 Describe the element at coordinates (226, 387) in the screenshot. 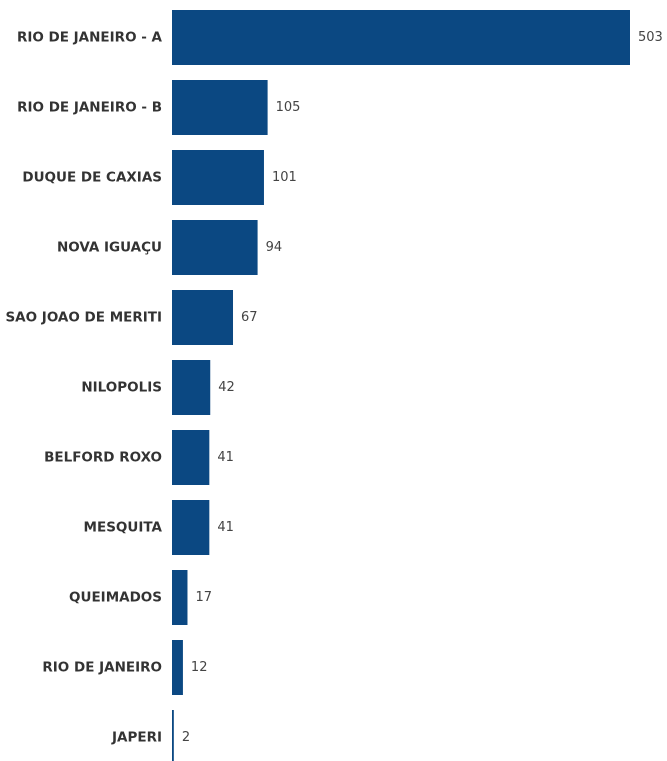

I see `value-label: 42` at that location.